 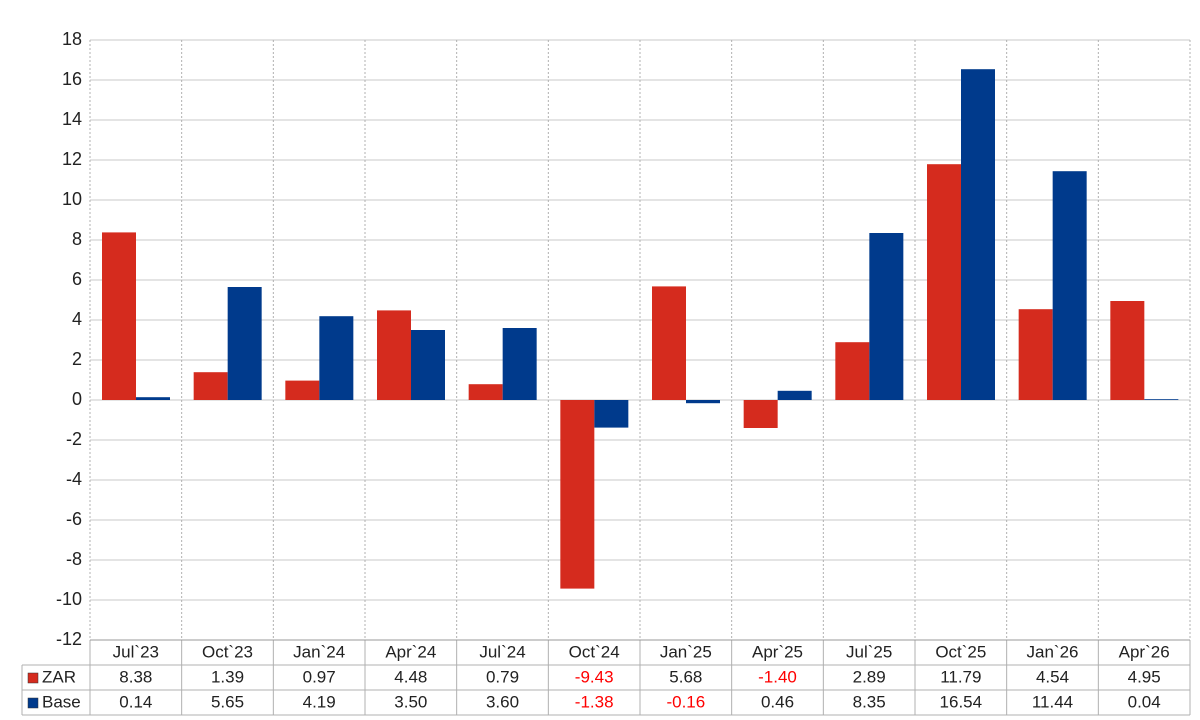 I want to click on y-tick-label: 14, so click(x=72, y=119).